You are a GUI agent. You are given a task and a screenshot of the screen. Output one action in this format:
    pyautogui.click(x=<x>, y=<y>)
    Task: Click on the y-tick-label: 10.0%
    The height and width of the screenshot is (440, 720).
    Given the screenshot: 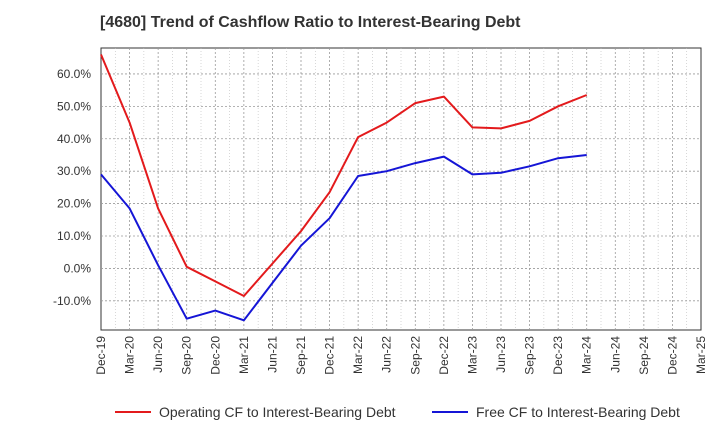 What is the action you would take?
    pyautogui.click(x=74, y=236)
    